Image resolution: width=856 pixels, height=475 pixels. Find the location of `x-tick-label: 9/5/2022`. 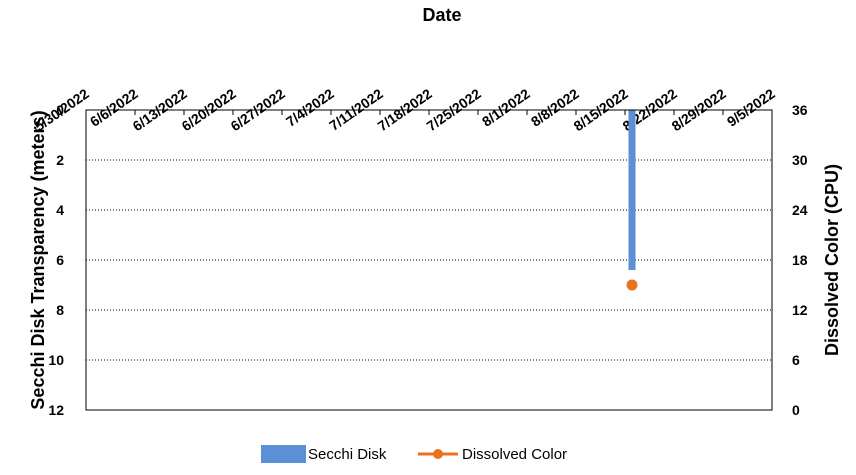

x-tick-label: 9/5/2022 is located at coordinates (751, 107).